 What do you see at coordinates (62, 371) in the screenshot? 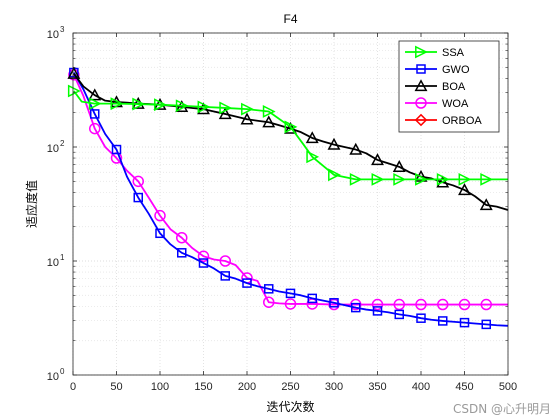
I see `y-tick-exponent: 0` at bounding box center [62, 371].